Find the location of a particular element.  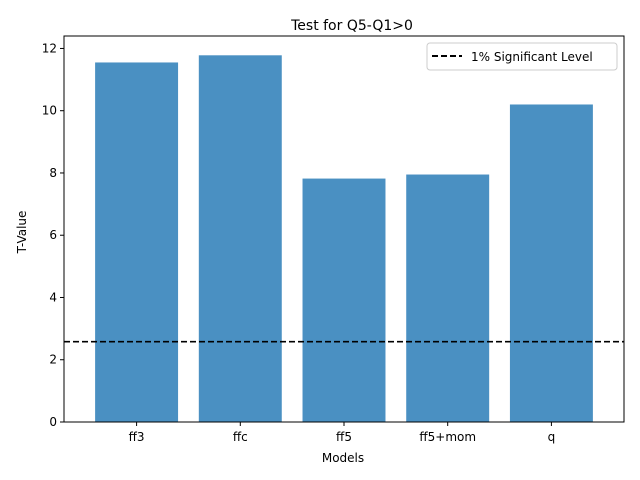

y-tick-label: 2 is located at coordinates (53, 360).